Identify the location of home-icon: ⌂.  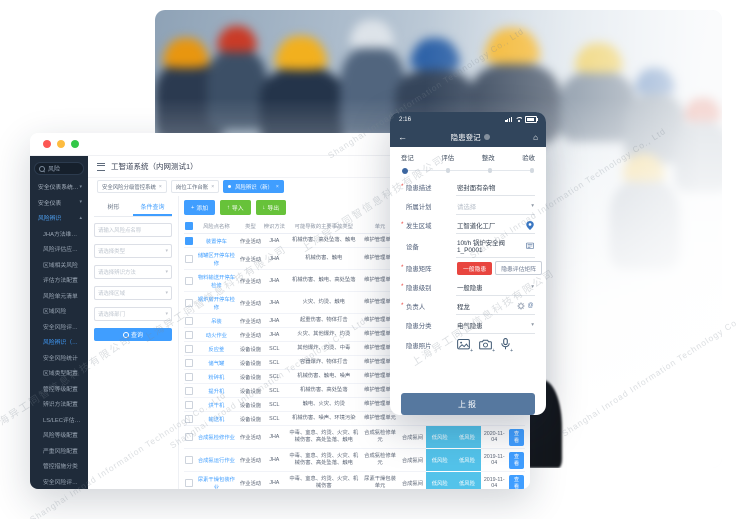
(535, 137).